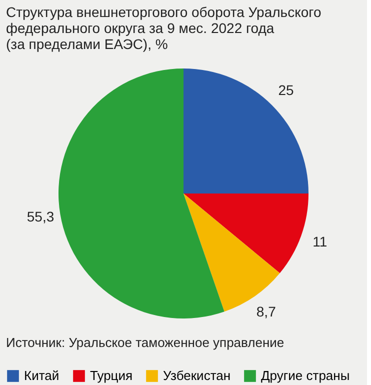 This screenshot has width=371, height=385. I want to click on data-label: 11, so click(320, 242).